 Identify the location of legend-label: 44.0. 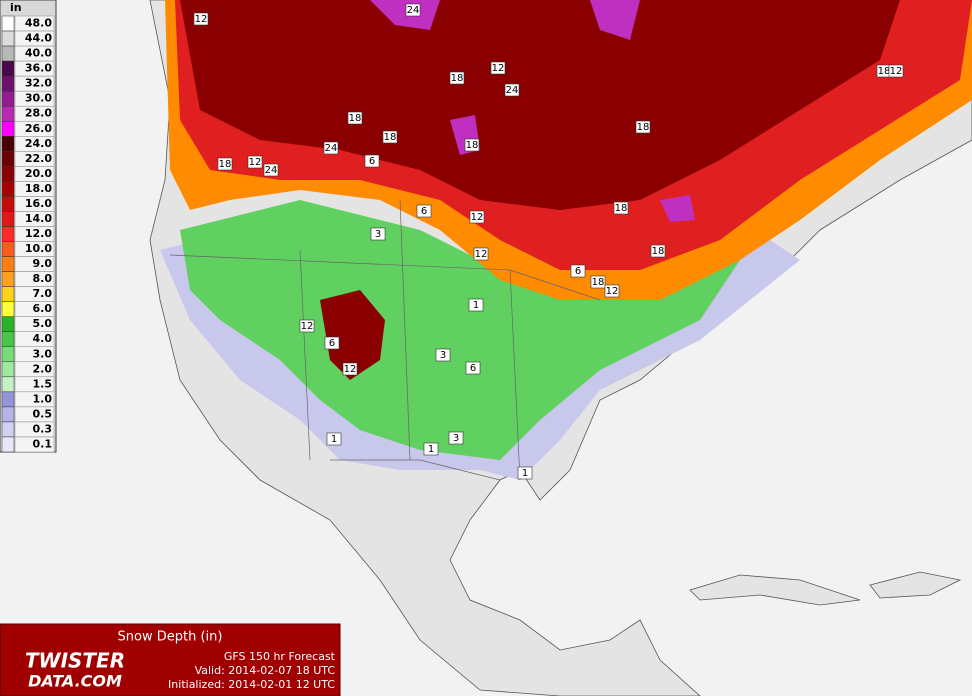
(38, 38).